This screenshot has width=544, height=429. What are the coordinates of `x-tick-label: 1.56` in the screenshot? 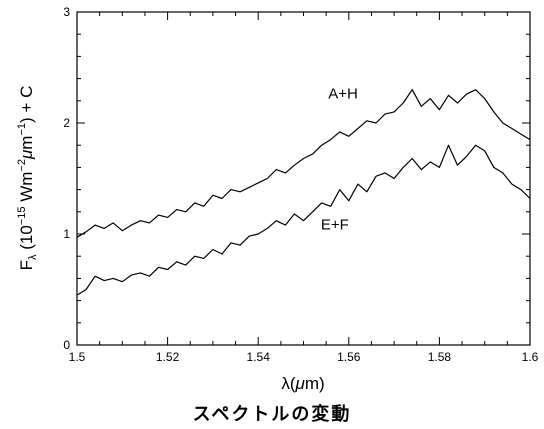 It's located at (349, 357).